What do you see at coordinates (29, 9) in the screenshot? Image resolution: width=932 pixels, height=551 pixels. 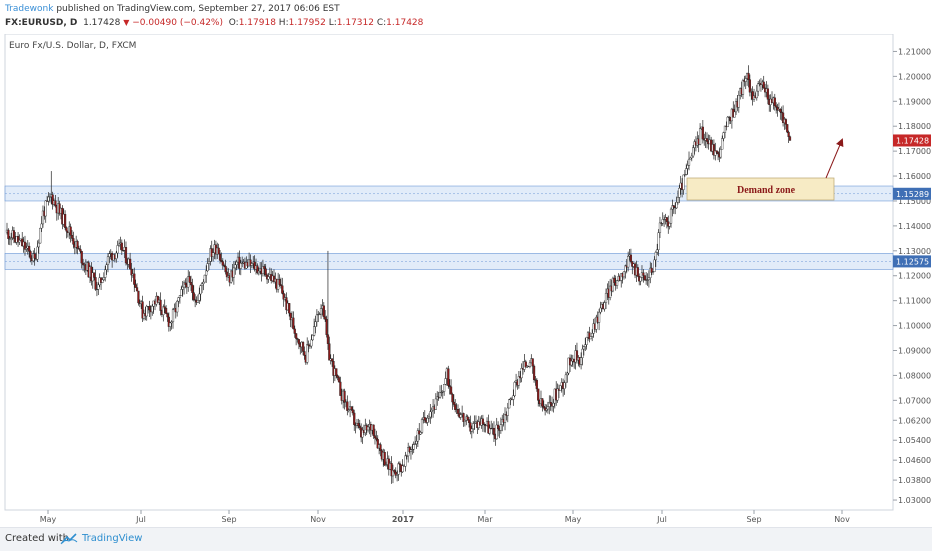 I see `author-link: Tradewonk` at bounding box center [29, 9].